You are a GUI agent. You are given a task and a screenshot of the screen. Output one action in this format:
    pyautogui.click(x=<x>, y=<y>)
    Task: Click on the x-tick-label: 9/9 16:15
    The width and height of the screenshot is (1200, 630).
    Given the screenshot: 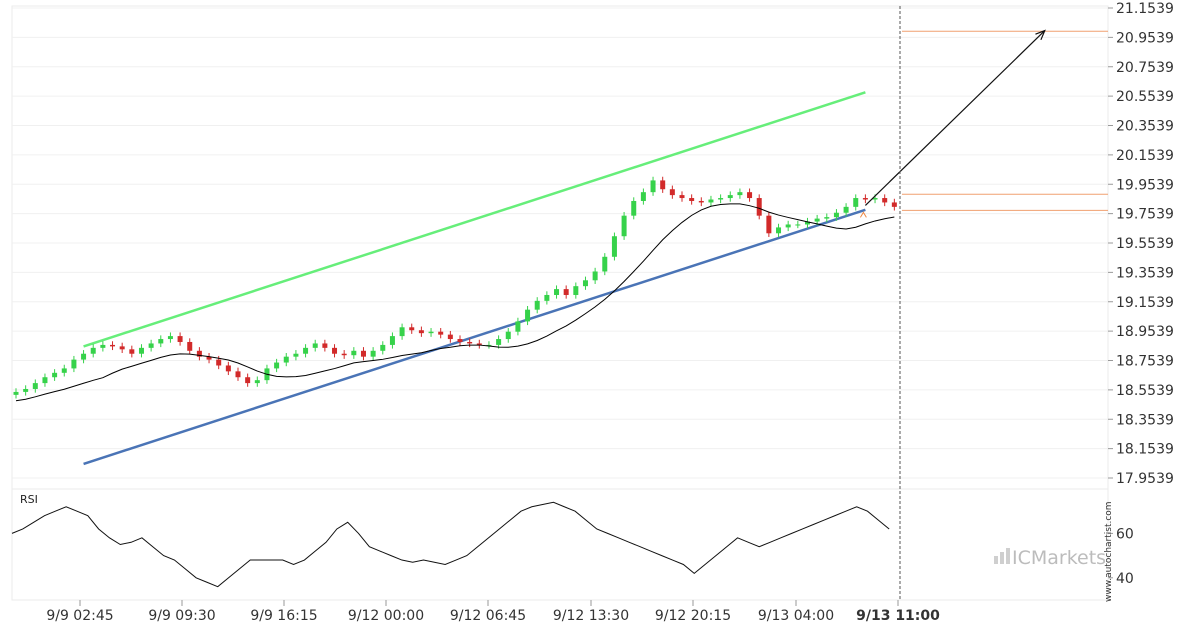 What is the action you would take?
    pyautogui.click(x=283, y=616)
    